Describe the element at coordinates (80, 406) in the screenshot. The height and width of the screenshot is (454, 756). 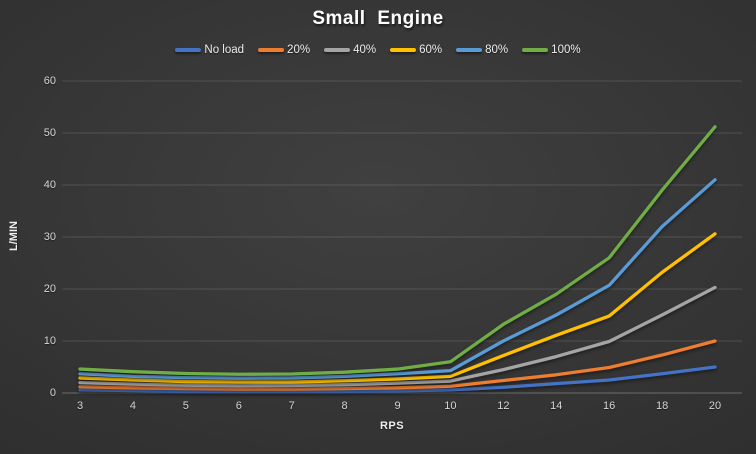
I see `x-tick-label-3: 3` at that location.